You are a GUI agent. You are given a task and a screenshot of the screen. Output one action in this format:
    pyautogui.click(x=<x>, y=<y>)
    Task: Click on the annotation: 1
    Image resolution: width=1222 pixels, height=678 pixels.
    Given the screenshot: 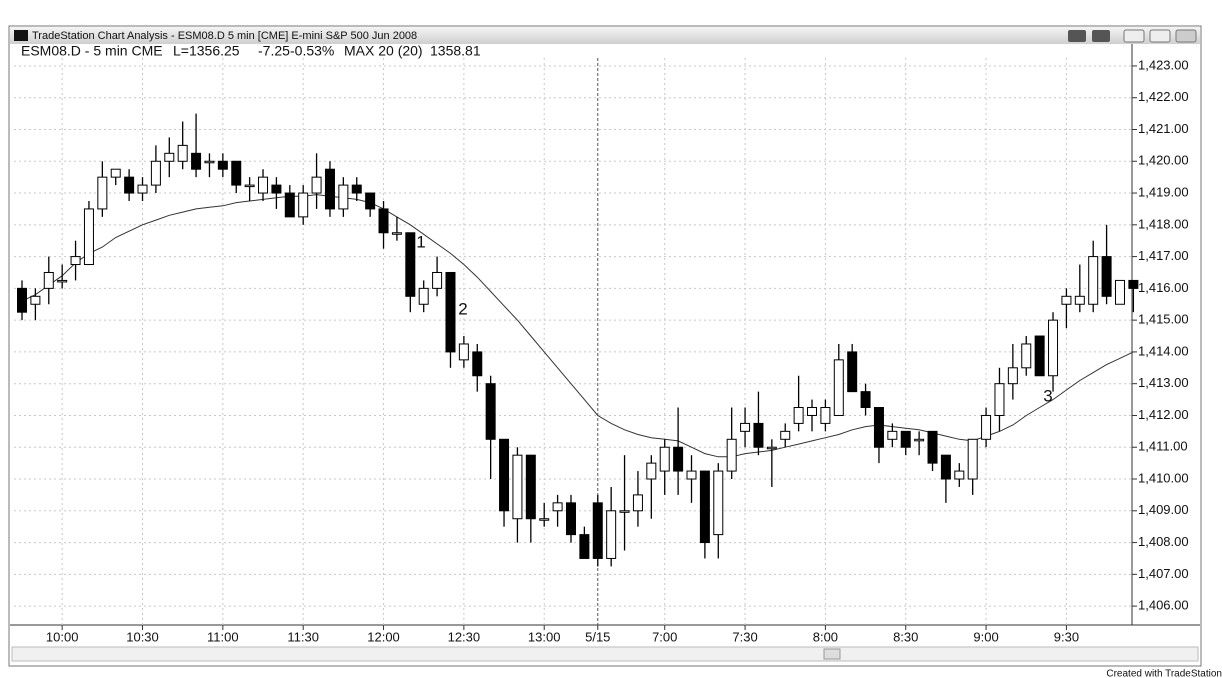 What is the action you would take?
    pyautogui.click(x=420, y=241)
    